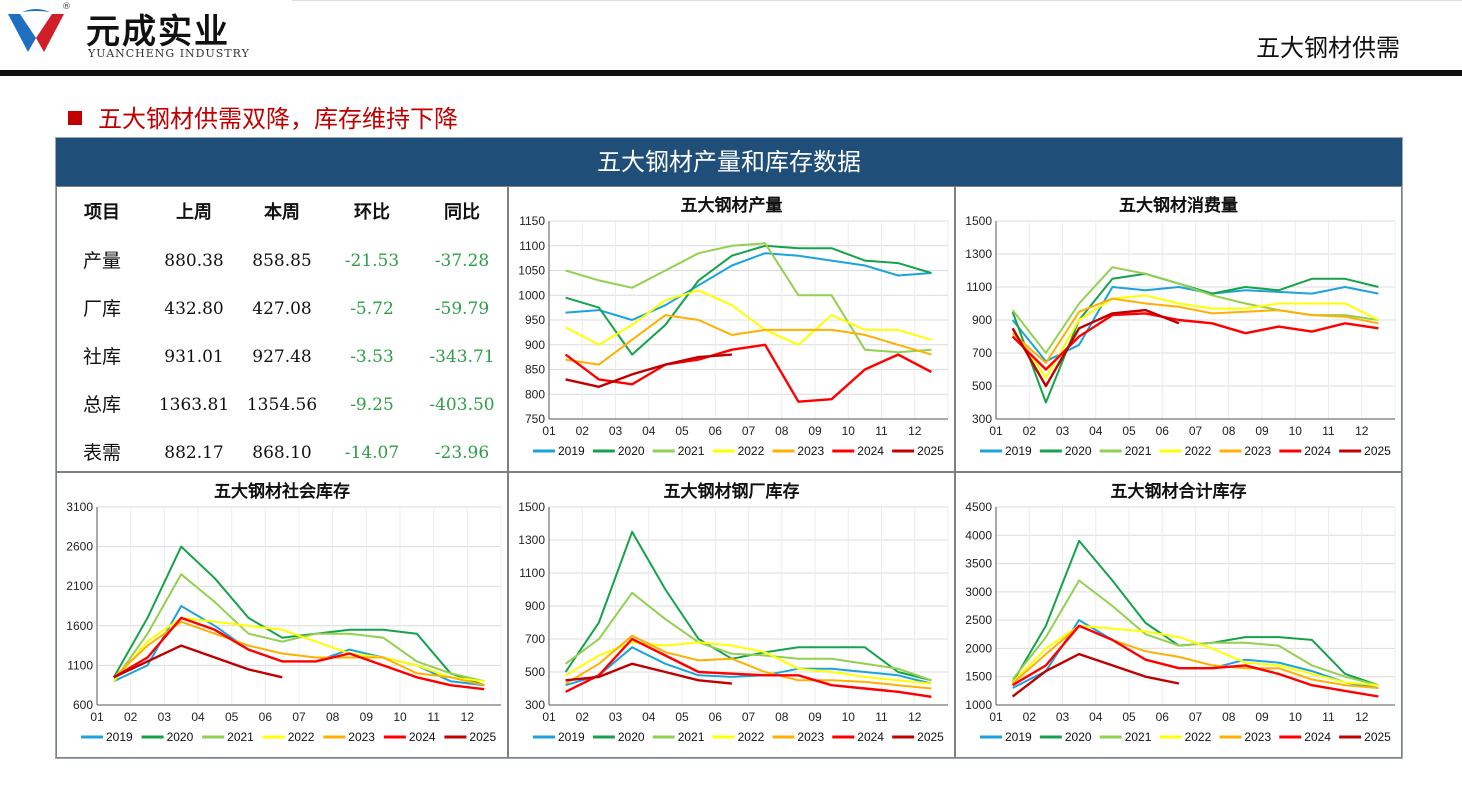  I want to click on table-cell: 868.10, so click(282, 453).